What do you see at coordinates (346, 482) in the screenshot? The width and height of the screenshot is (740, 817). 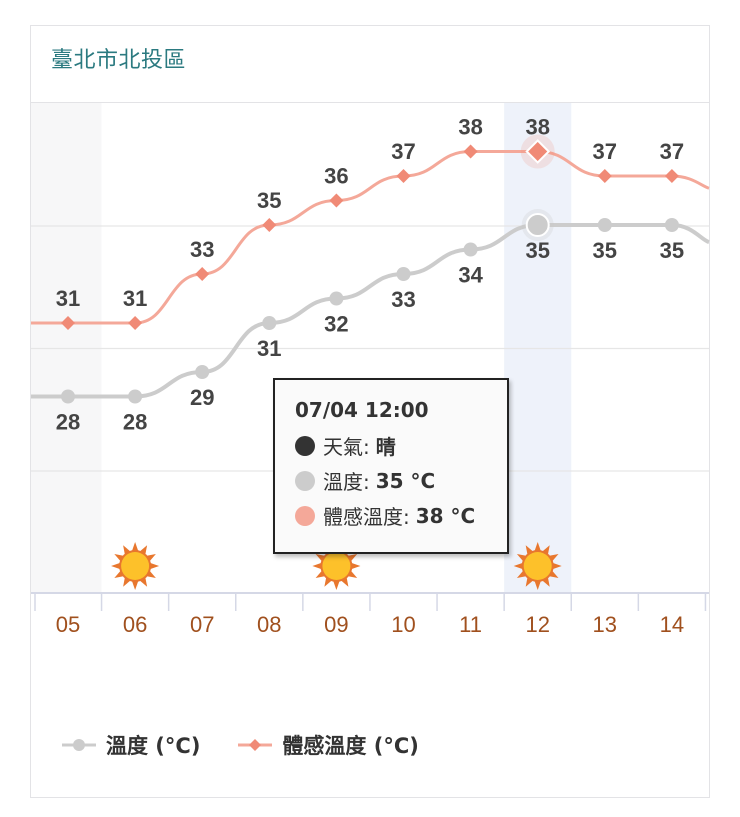 I see `tooltip-label: 溫度:` at bounding box center [346, 482].